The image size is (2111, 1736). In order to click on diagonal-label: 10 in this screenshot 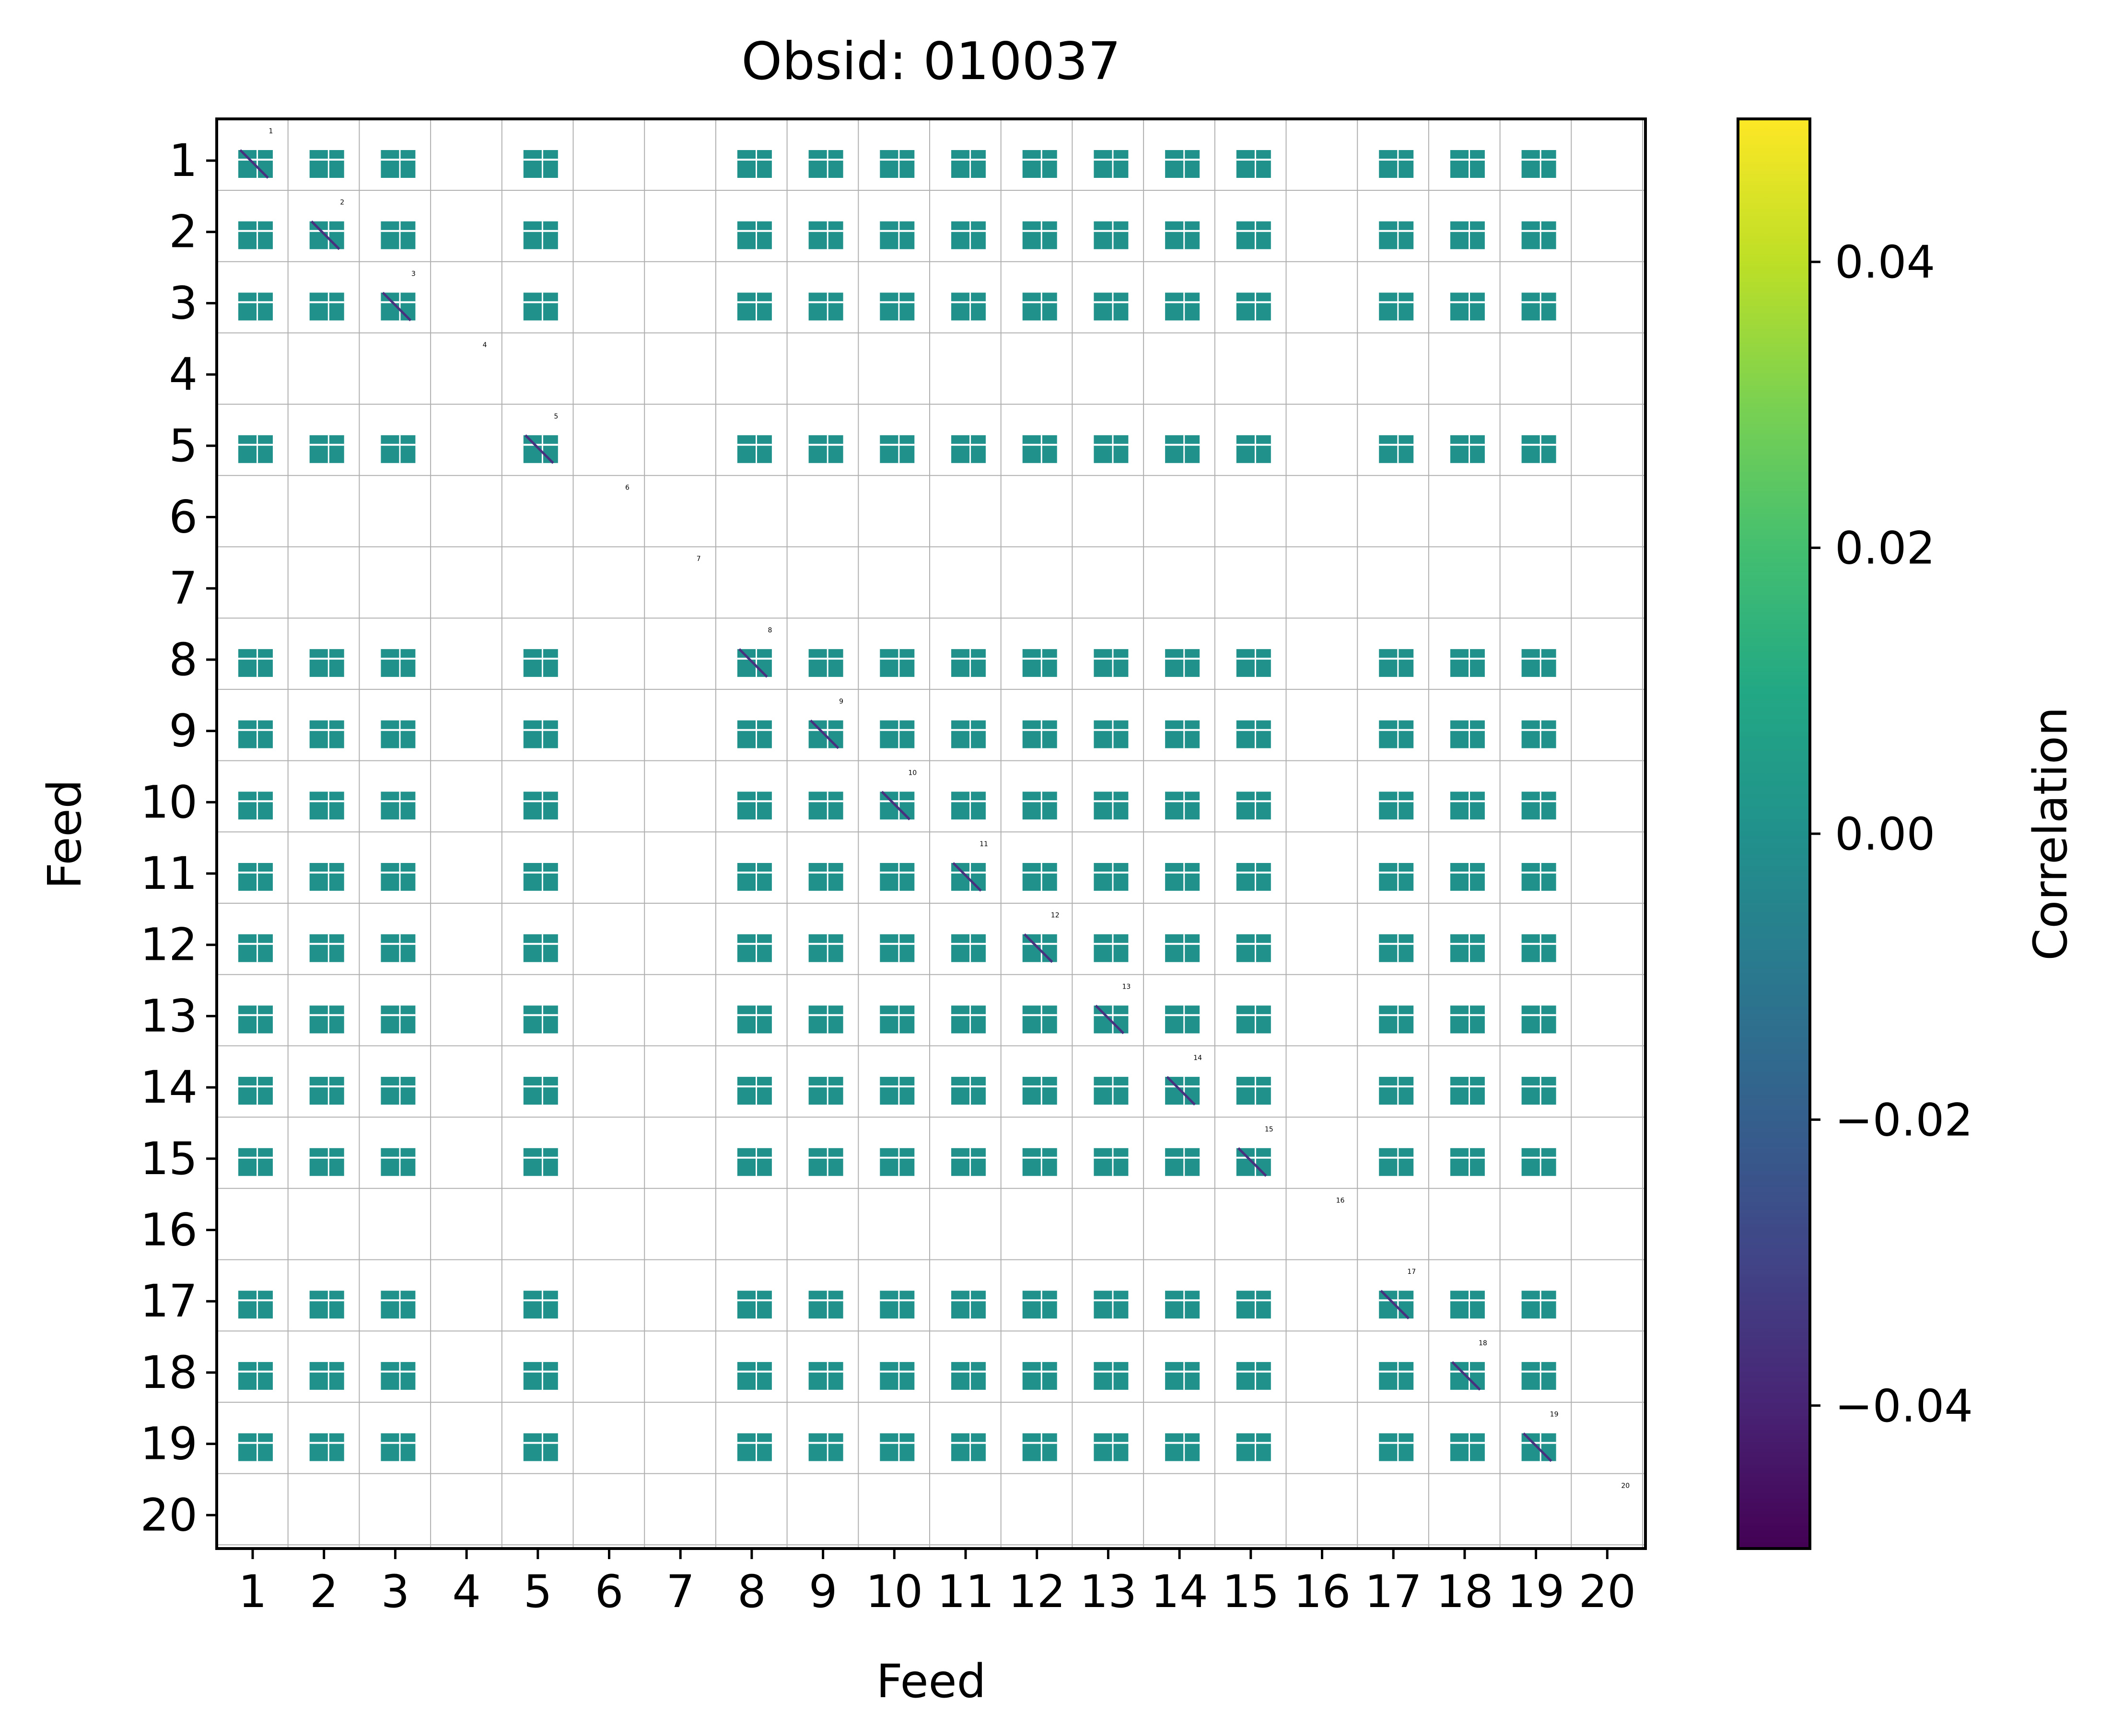, I will do `click(912, 773)`.